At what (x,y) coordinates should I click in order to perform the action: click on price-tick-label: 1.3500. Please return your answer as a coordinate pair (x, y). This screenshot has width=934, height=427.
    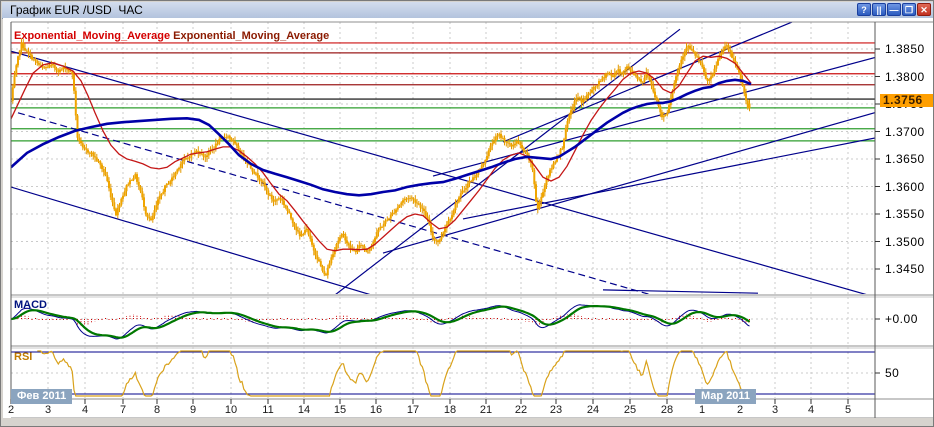
    Looking at the image, I should click on (905, 241).